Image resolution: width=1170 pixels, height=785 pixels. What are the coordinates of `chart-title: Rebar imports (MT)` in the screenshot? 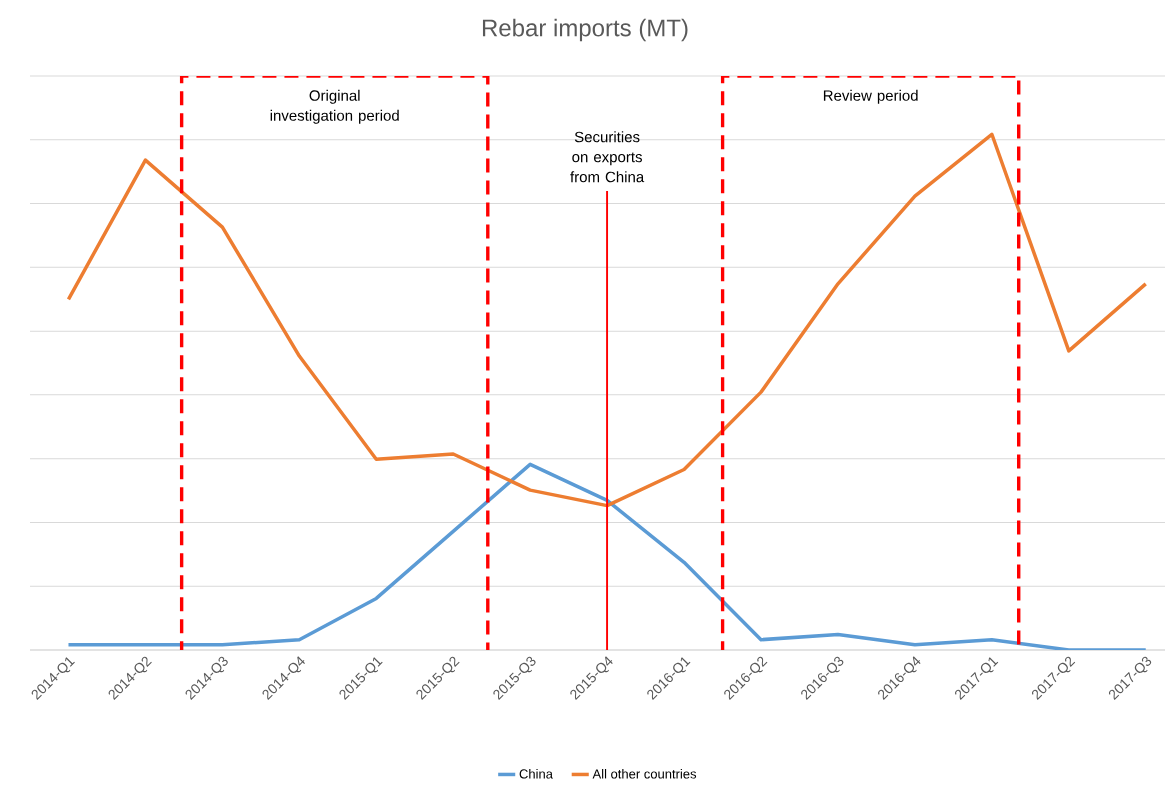 It's located at (585, 30).